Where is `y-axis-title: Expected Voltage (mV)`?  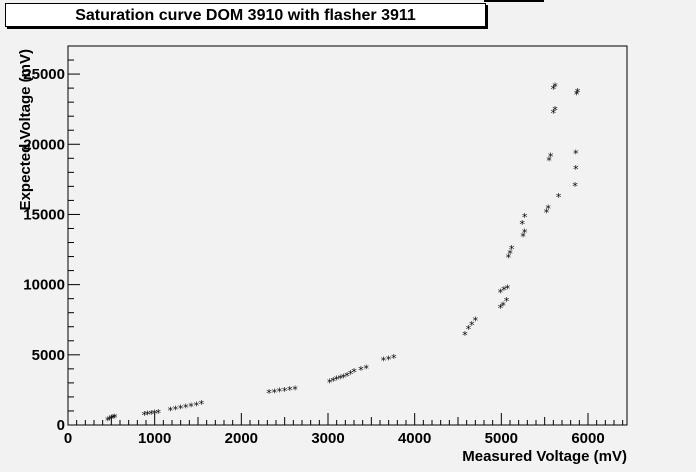 y-axis-title: Expected Voltage (mV) is located at coordinates (25, 129).